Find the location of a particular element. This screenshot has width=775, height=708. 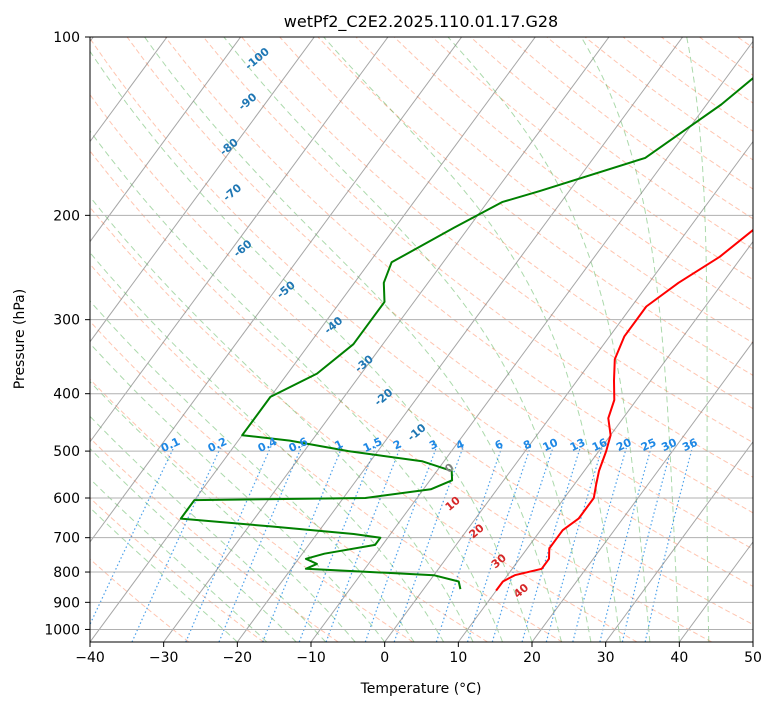

mixing-ratio-label: 25 is located at coordinates (648, 445).